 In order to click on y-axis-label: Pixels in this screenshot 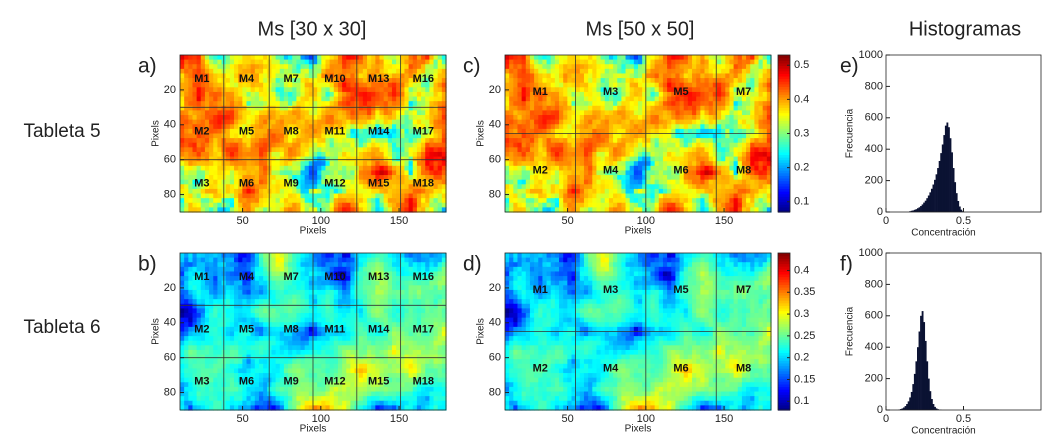, I will do `click(156, 331)`.